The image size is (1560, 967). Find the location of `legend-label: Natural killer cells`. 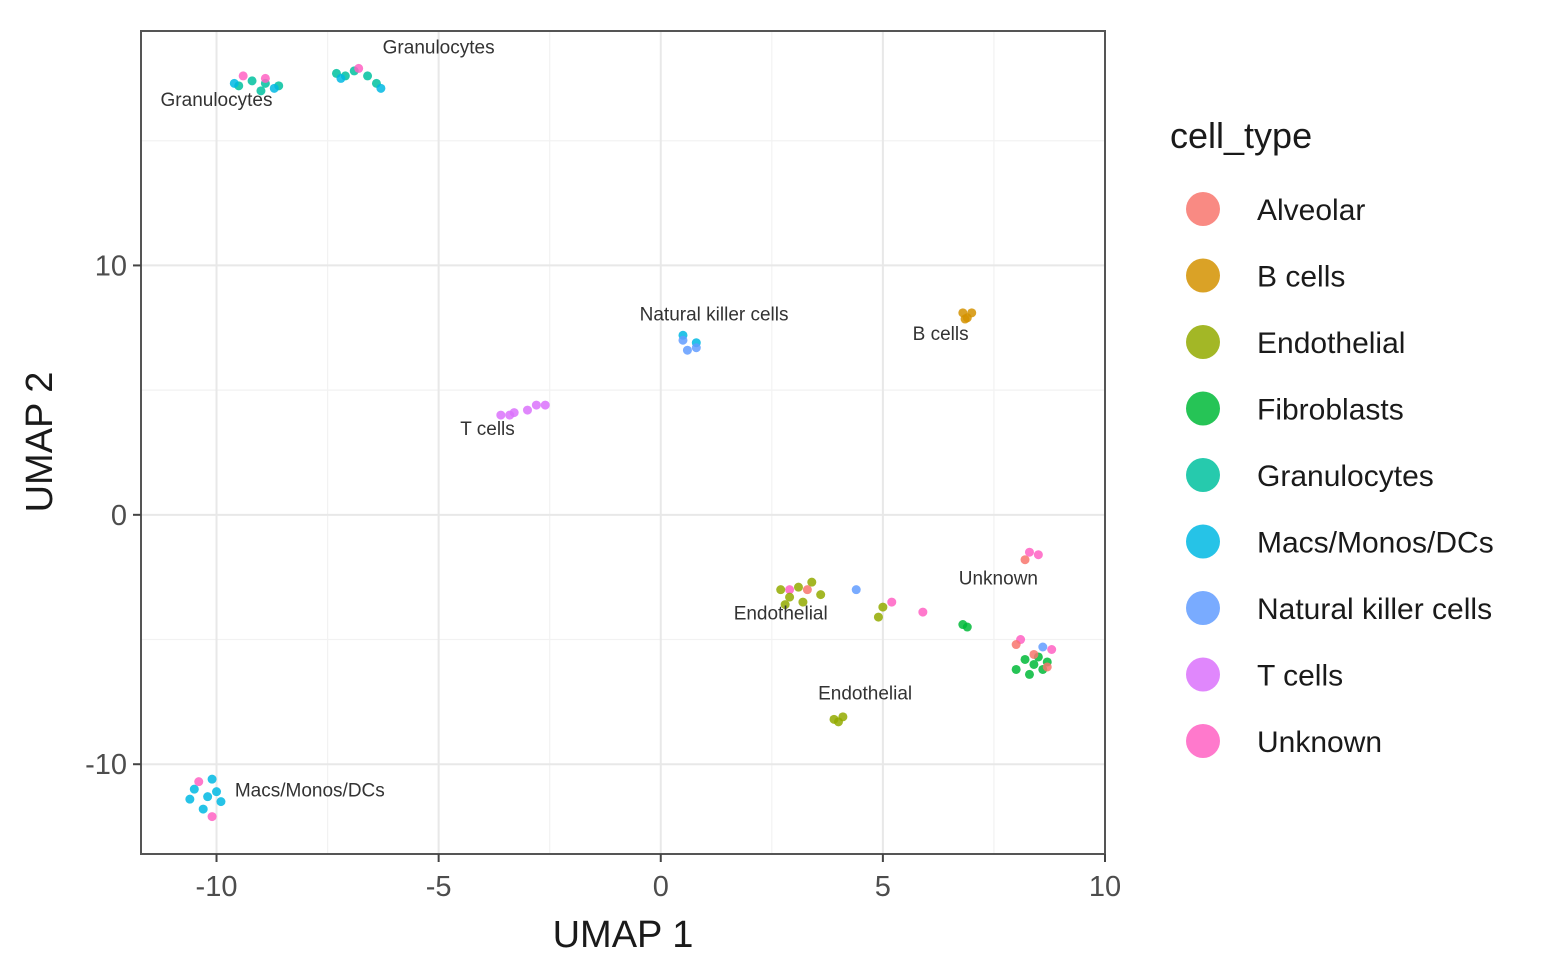

legend-label: Natural killer cells is located at coordinates (1374, 609).